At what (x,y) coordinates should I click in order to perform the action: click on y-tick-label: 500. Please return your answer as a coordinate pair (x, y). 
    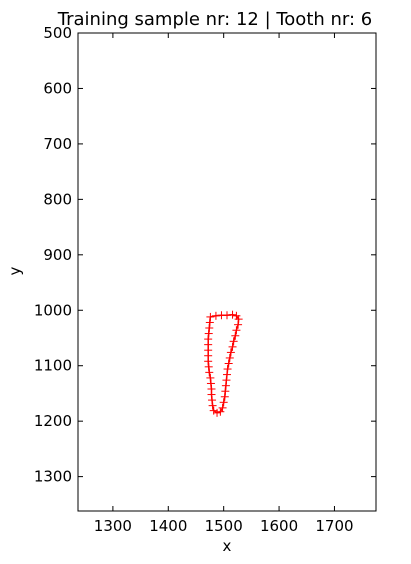
    Looking at the image, I should click on (57, 33).